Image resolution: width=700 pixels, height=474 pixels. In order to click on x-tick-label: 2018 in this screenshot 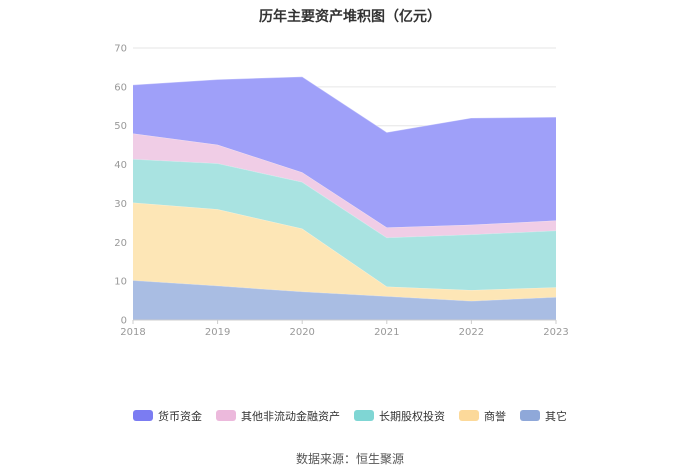, I will do `click(132, 332)`.